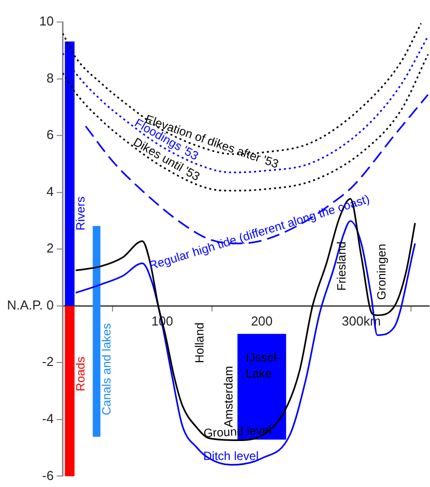 The image size is (430, 487). What do you see at coordinates (50, 134) in the screenshot?
I see `y-tick-label: 6` at bounding box center [50, 134].